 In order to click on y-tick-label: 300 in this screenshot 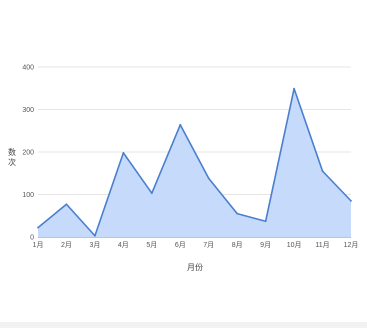, I will do `click(28, 110)`.